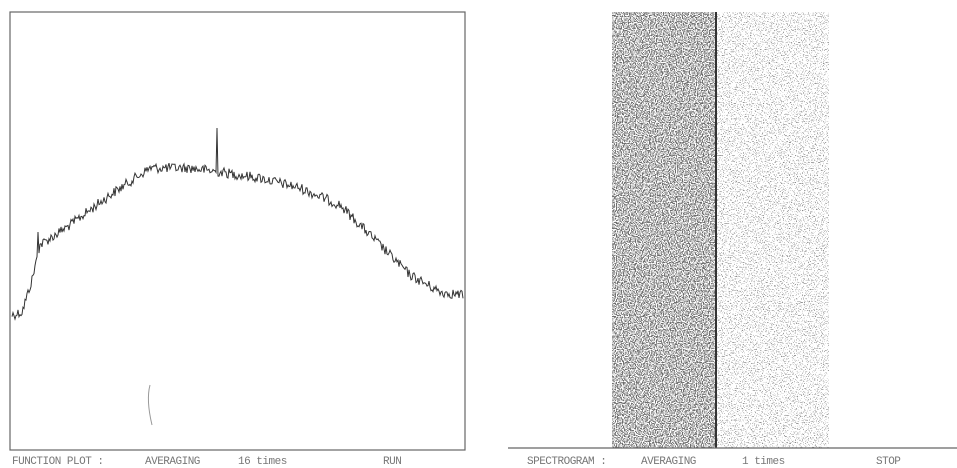 The image size is (957, 468). Describe the element at coordinates (150, 405) in the screenshot. I see `stray-mark` at that location.